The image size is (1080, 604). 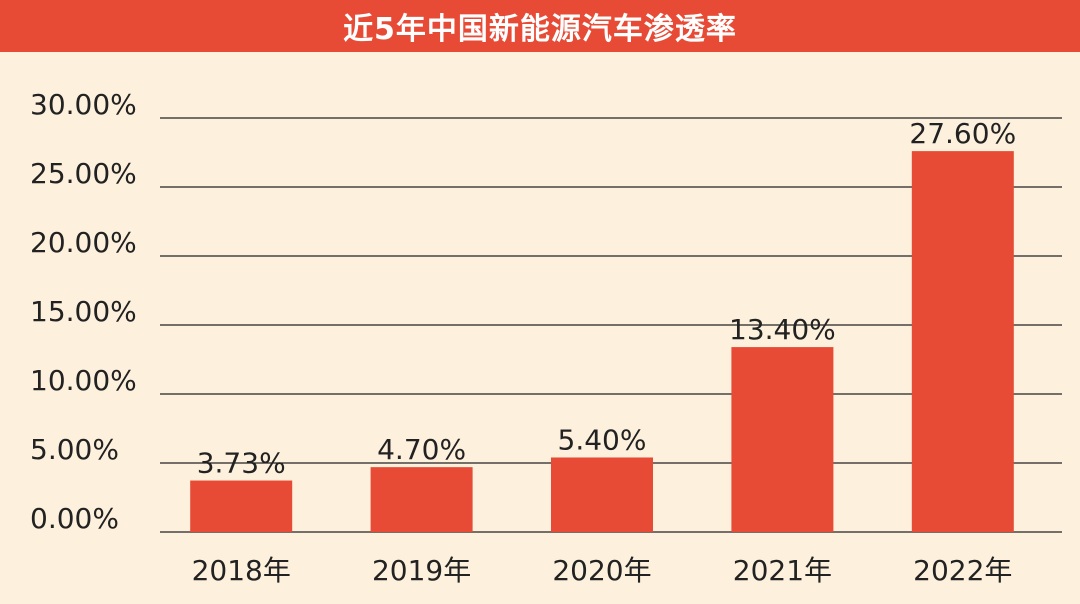 What do you see at coordinates (782, 329) in the screenshot?
I see `data-label-3: 13.40%` at bounding box center [782, 329].